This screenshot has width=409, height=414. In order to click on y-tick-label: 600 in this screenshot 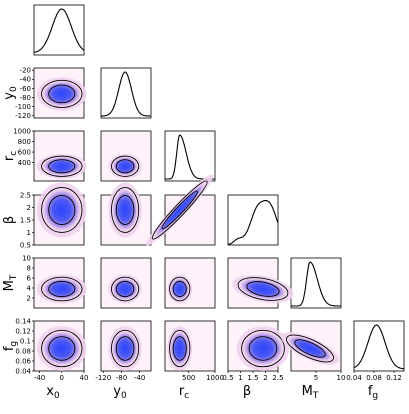, I will do `click(24, 152)`.